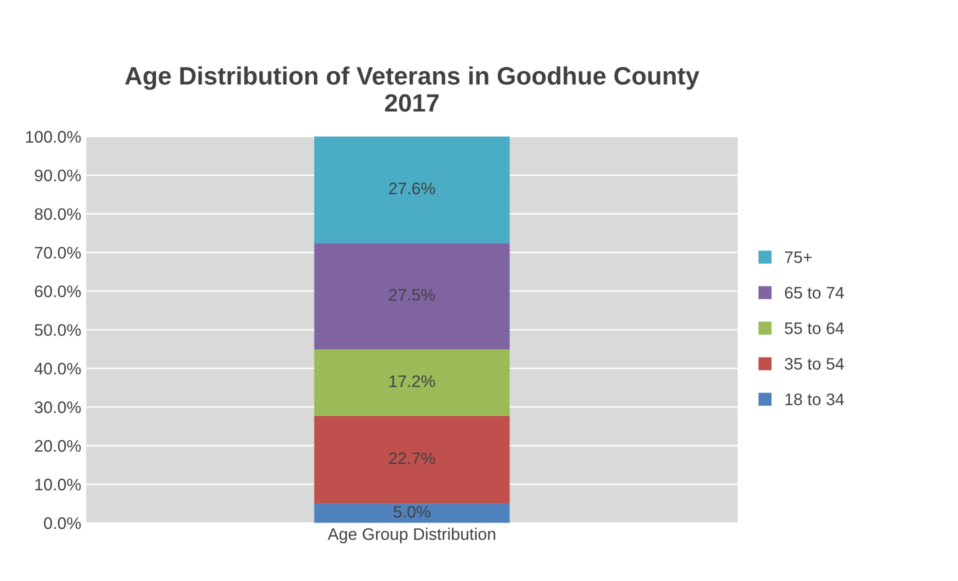  What do you see at coordinates (814, 399) in the screenshot?
I see `legend-label: 18 to 34` at bounding box center [814, 399].